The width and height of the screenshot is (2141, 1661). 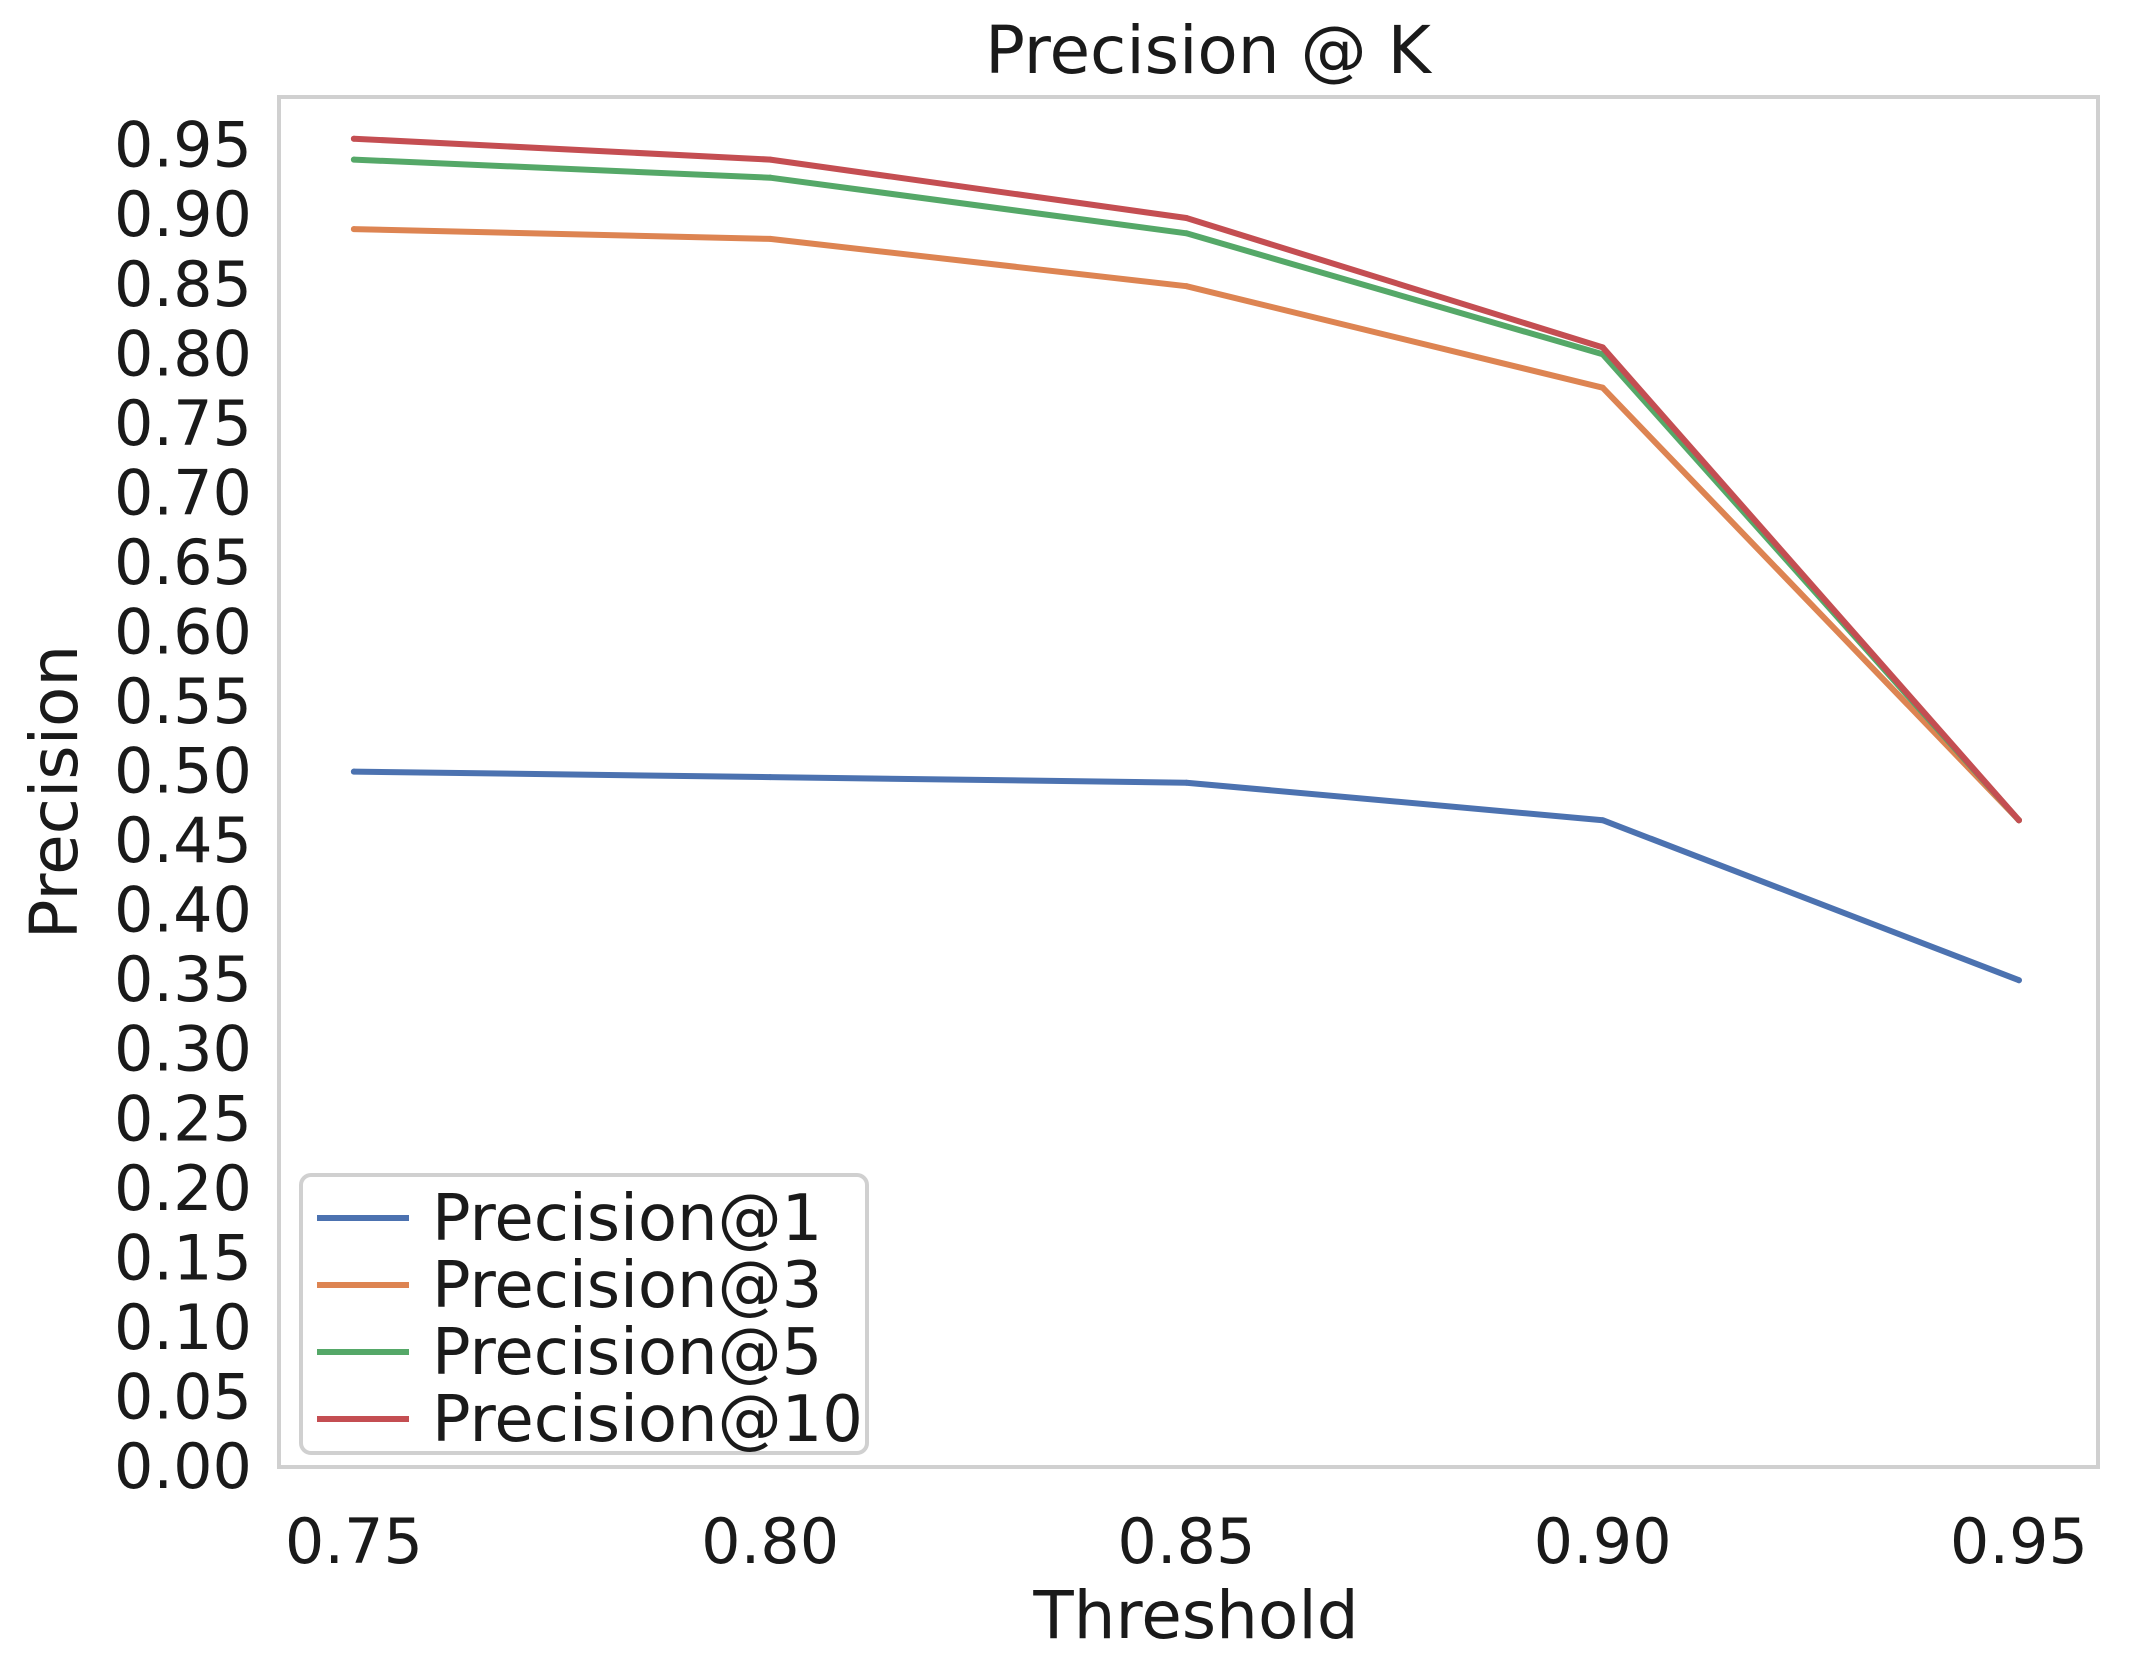 I want to click on y-tick-label: 0.70, so click(x=183, y=492).